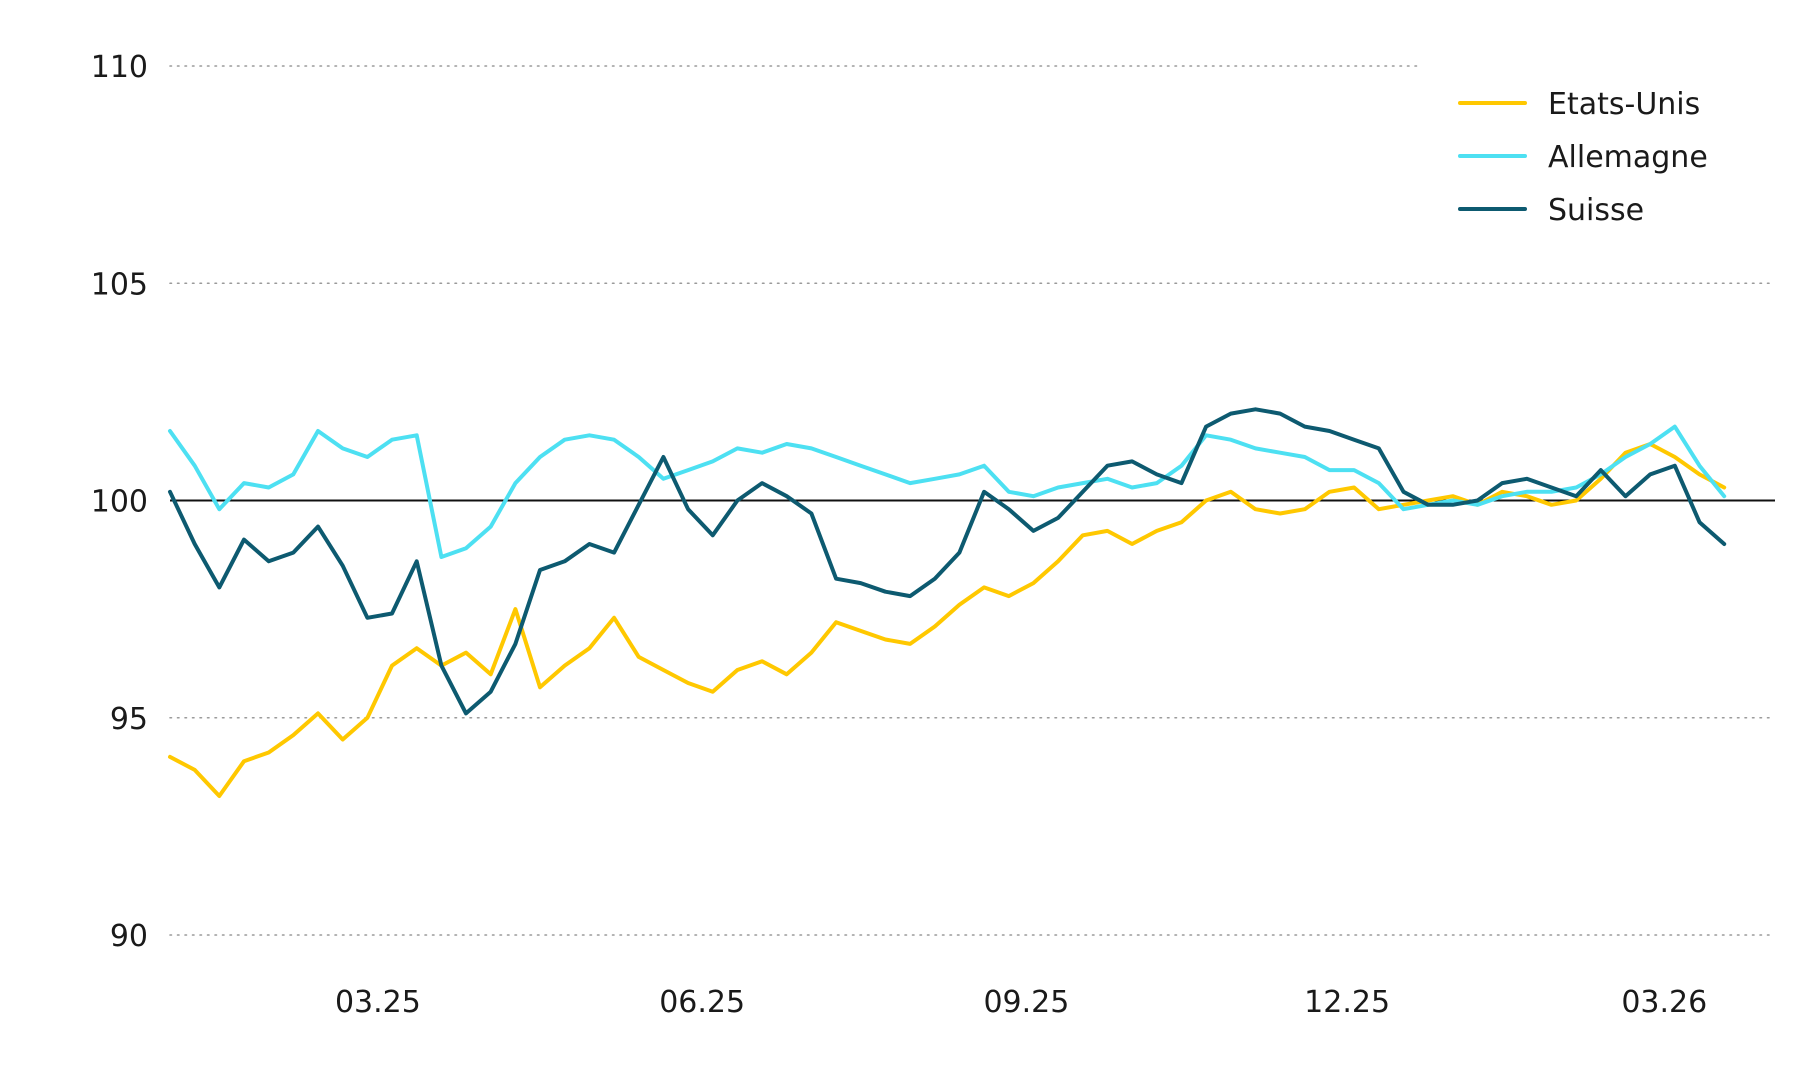 This screenshot has height=1080, width=1800. I want to click on y-tick-label: 110, so click(119, 67).